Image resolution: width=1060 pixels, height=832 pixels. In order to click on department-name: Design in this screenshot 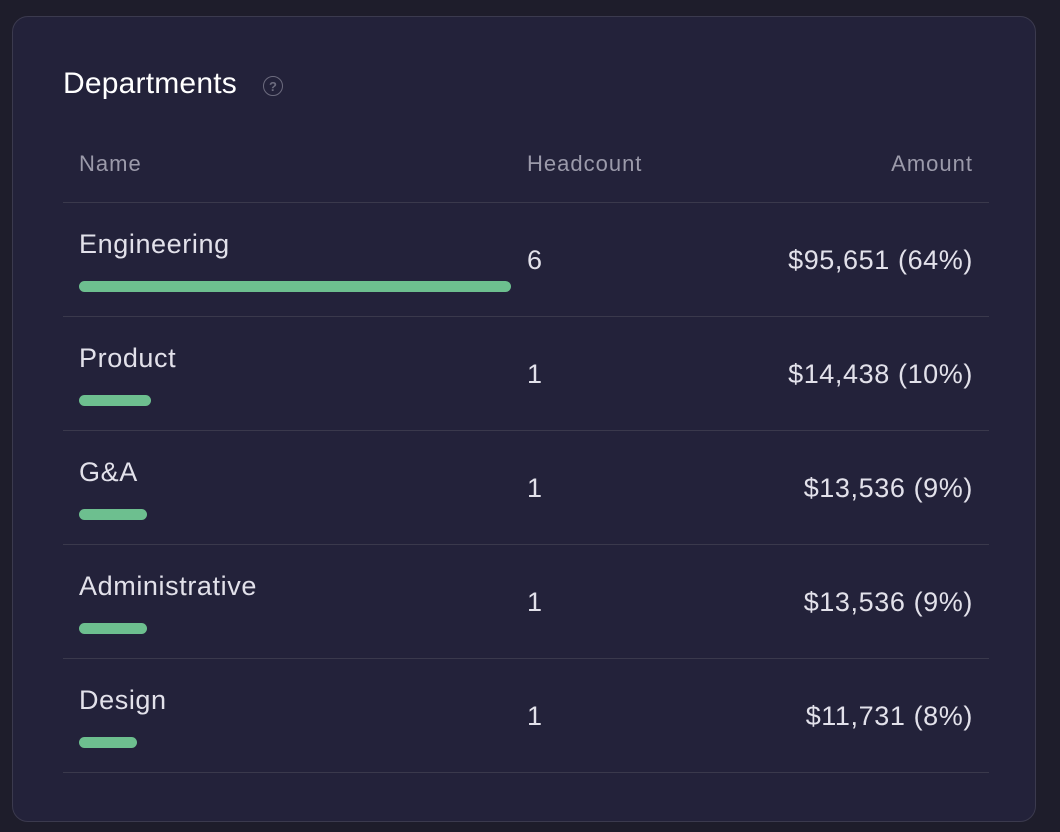, I will do `click(123, 700)`.